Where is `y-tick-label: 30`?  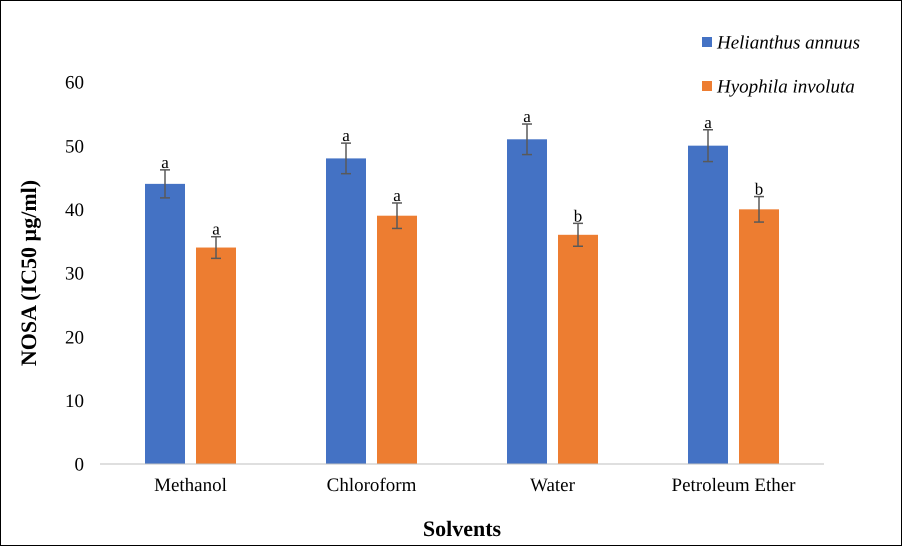 y-tick-label: 30 is located at coordinates (74, 274).